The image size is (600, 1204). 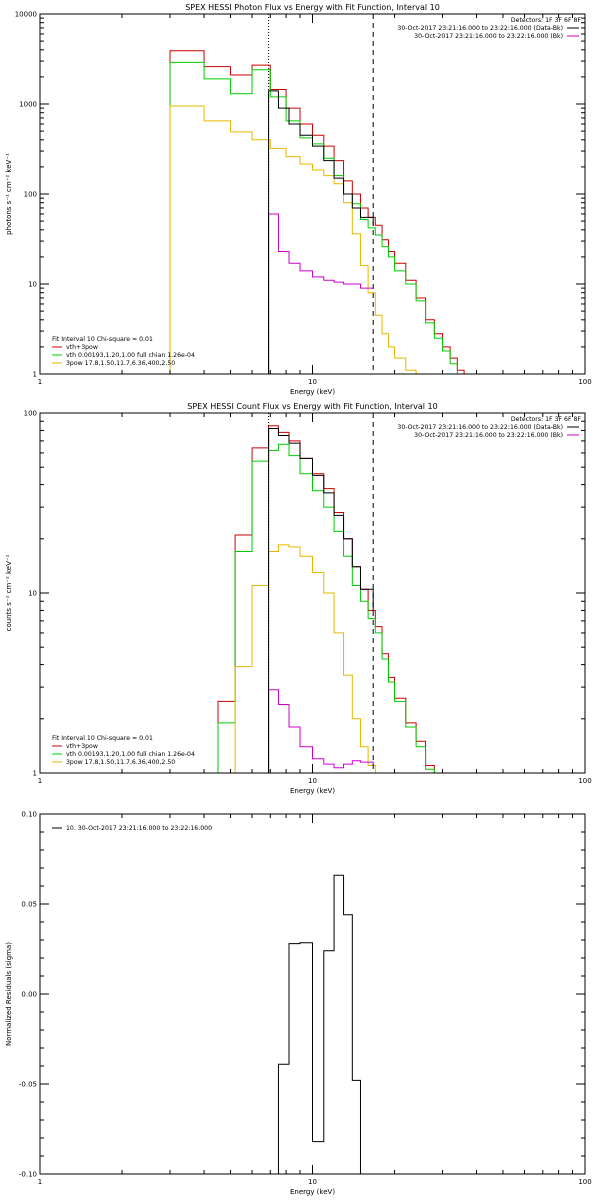 I want to click on y-tick-label: 0.10, so click(x=29, y=815).